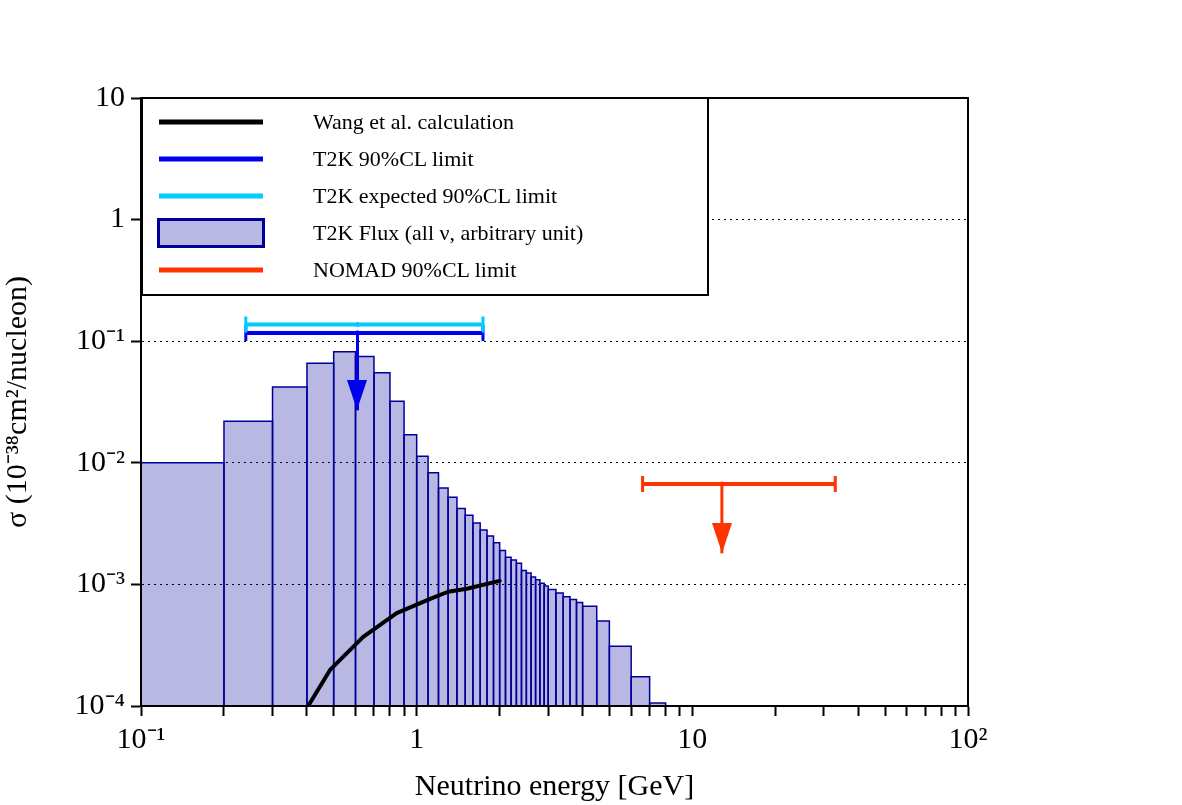  What do you see at coordinates (110, 95) in the screenshot?
I see `y-tick-label: 10` at bounding box center [110, 95].